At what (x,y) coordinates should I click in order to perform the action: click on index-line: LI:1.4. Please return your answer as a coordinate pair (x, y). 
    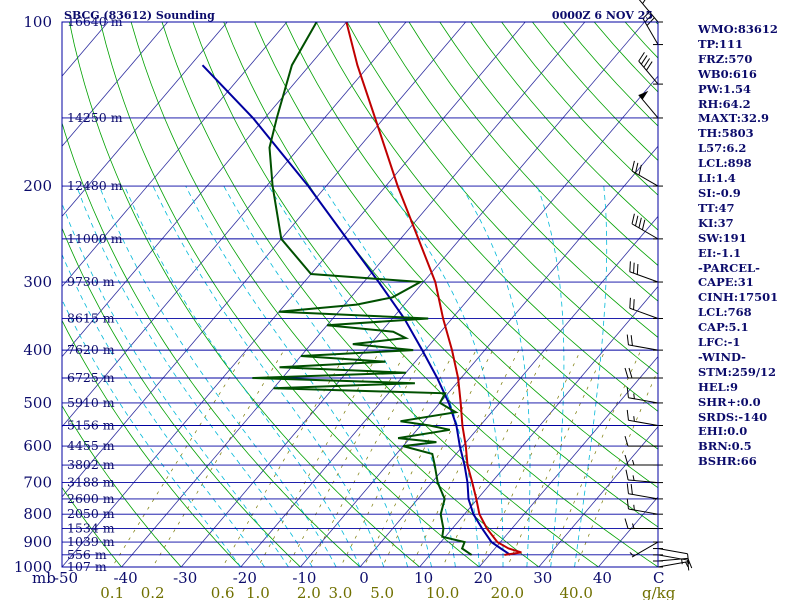
    Looking at the image, I should click on (748, 178).